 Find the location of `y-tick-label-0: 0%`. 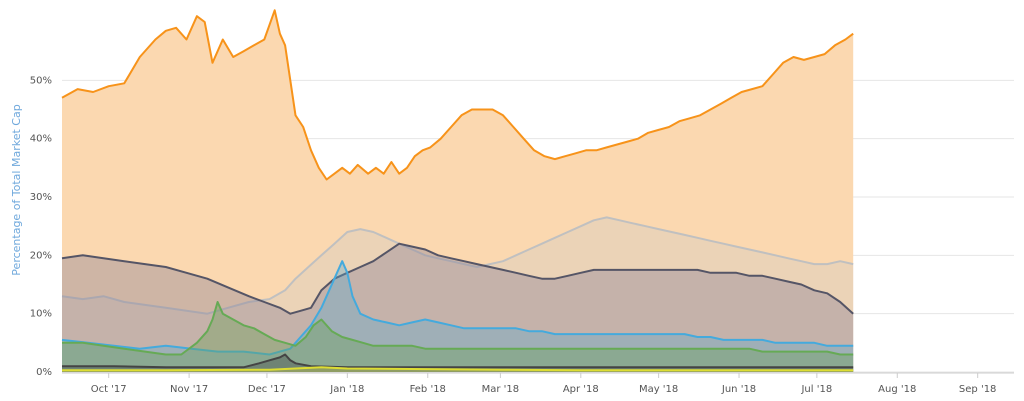

y-tick-label-0: 0% is located at coordinates (44, 372).